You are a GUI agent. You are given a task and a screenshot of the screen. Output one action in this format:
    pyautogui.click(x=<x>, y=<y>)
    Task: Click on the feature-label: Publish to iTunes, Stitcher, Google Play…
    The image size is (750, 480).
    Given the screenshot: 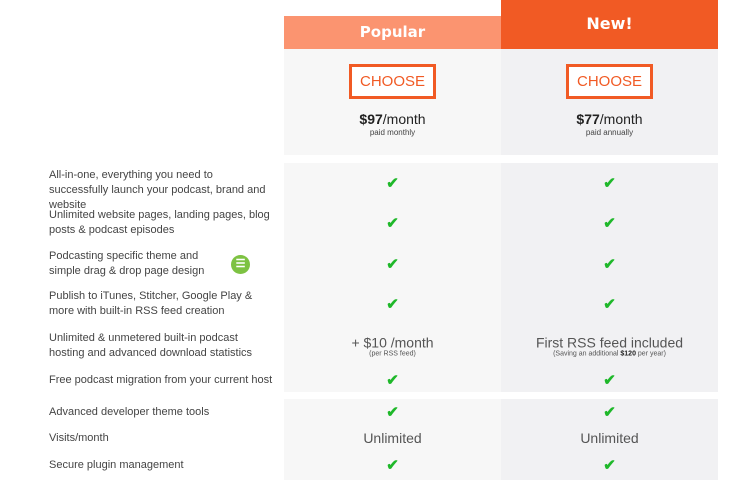 What is the action you would take?
    pyautogui.click(x=151, y=303)
    